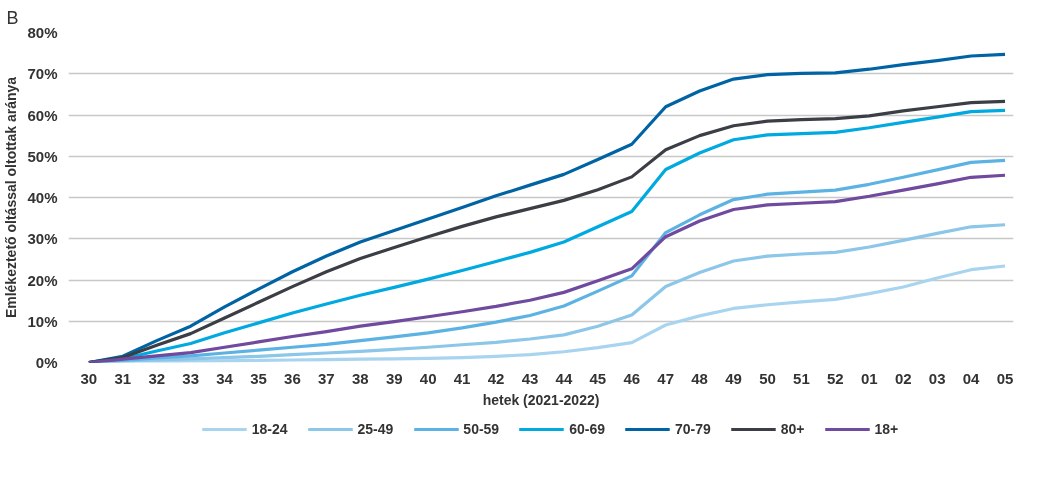 Image resolution: width=1057 pixels, height=485 pixels. I want to click on x-tick-label: 30, so click(89, 378).